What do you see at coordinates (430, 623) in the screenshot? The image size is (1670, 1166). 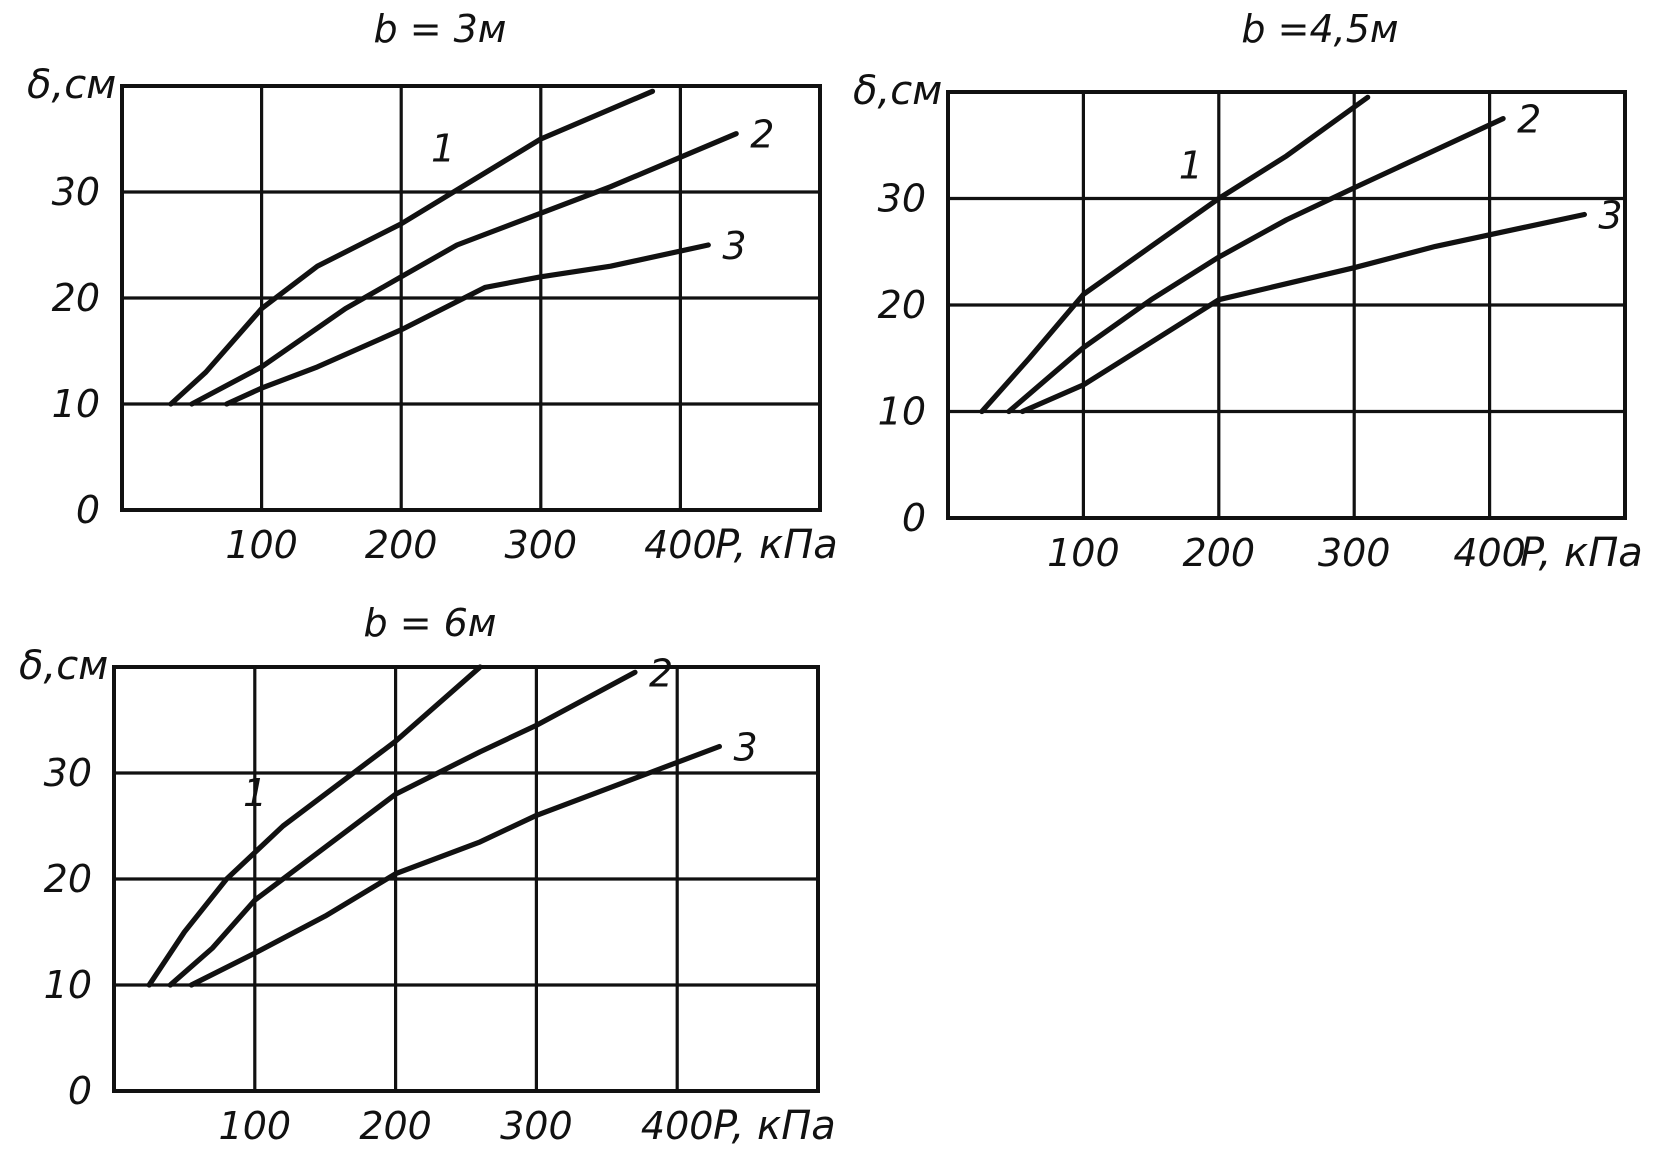 I see `panel-title: b = 6м` at bounding box center [430, 623].